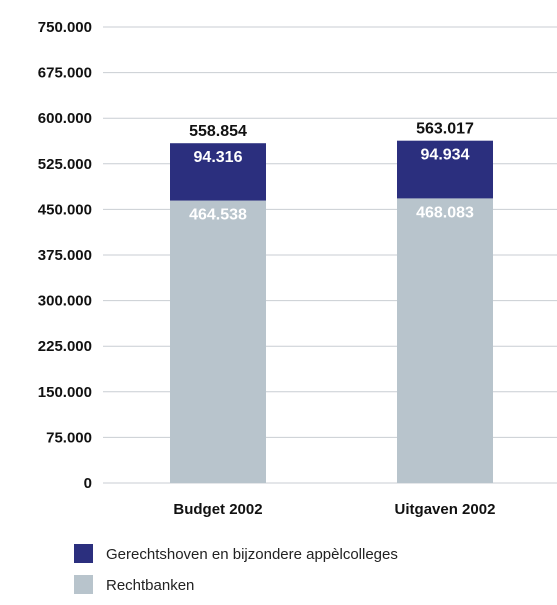 The width and height of the screenshot is (557, 605). What do you see at coordinates (65, 73) in the screenshot?
I see `y-tick-label: 675.000` at bounding box center [65, 73].